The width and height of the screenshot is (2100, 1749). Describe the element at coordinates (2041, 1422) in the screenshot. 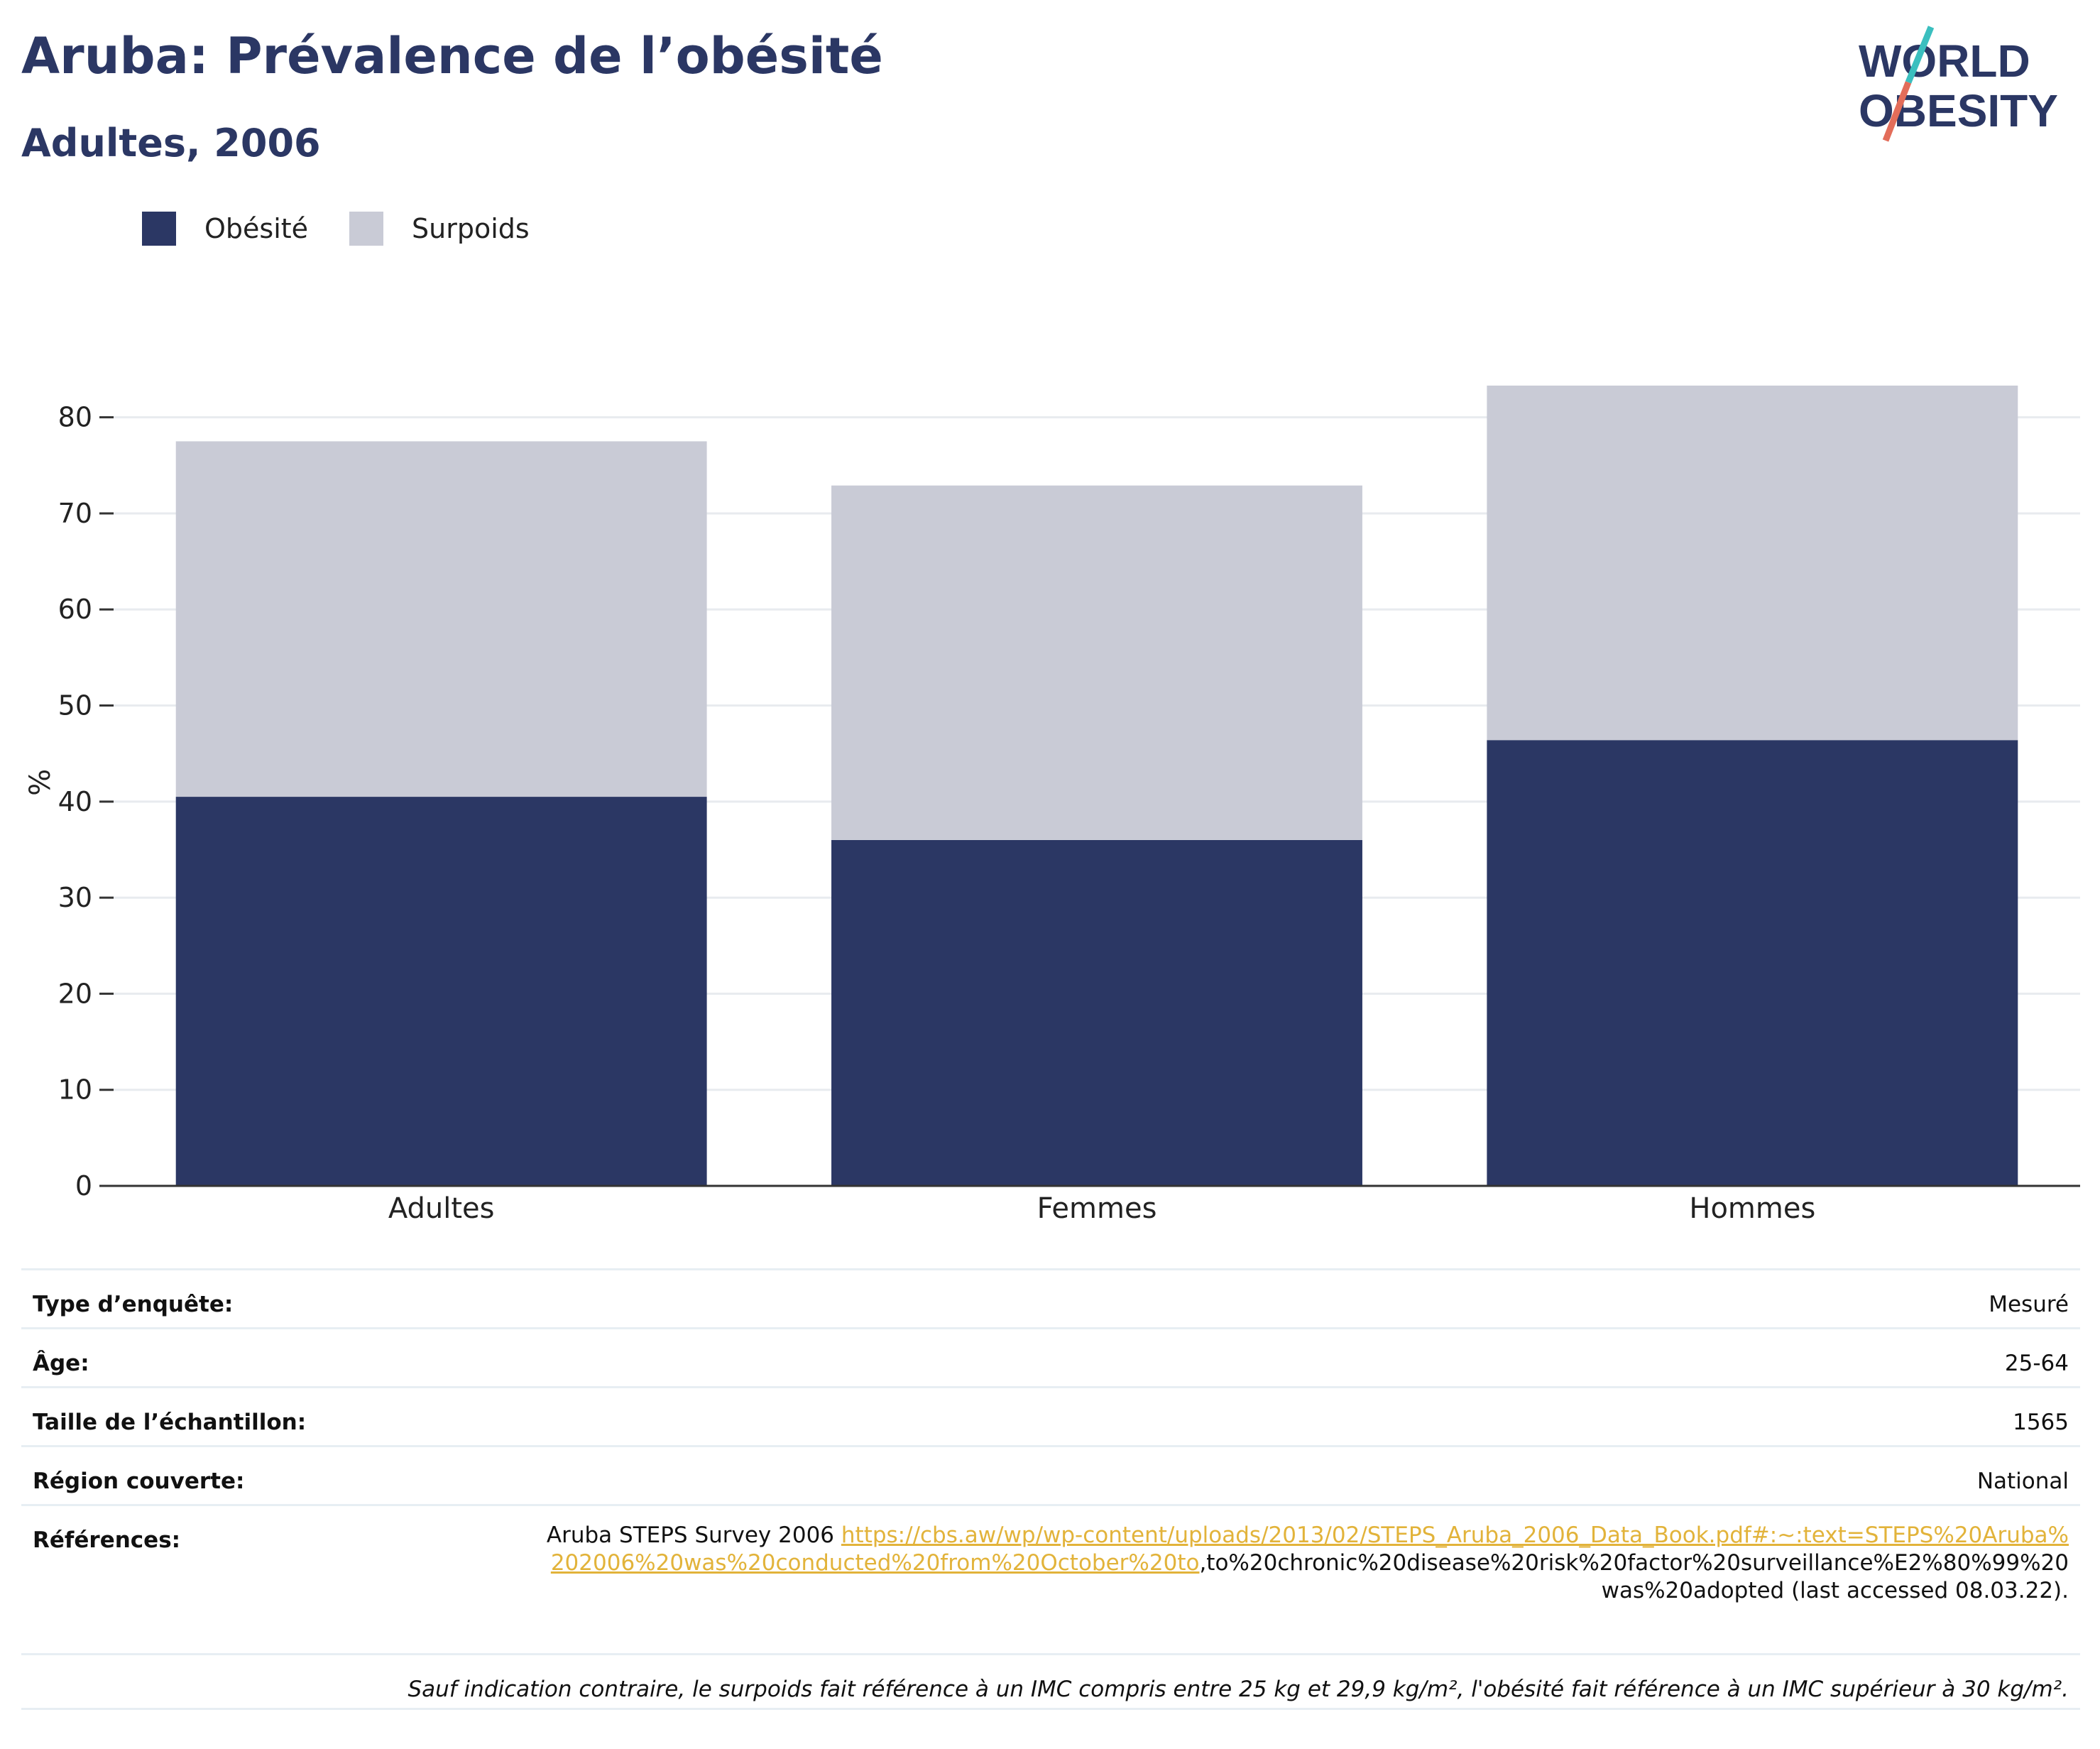

I see `sample-size-value: 1565` at that location.